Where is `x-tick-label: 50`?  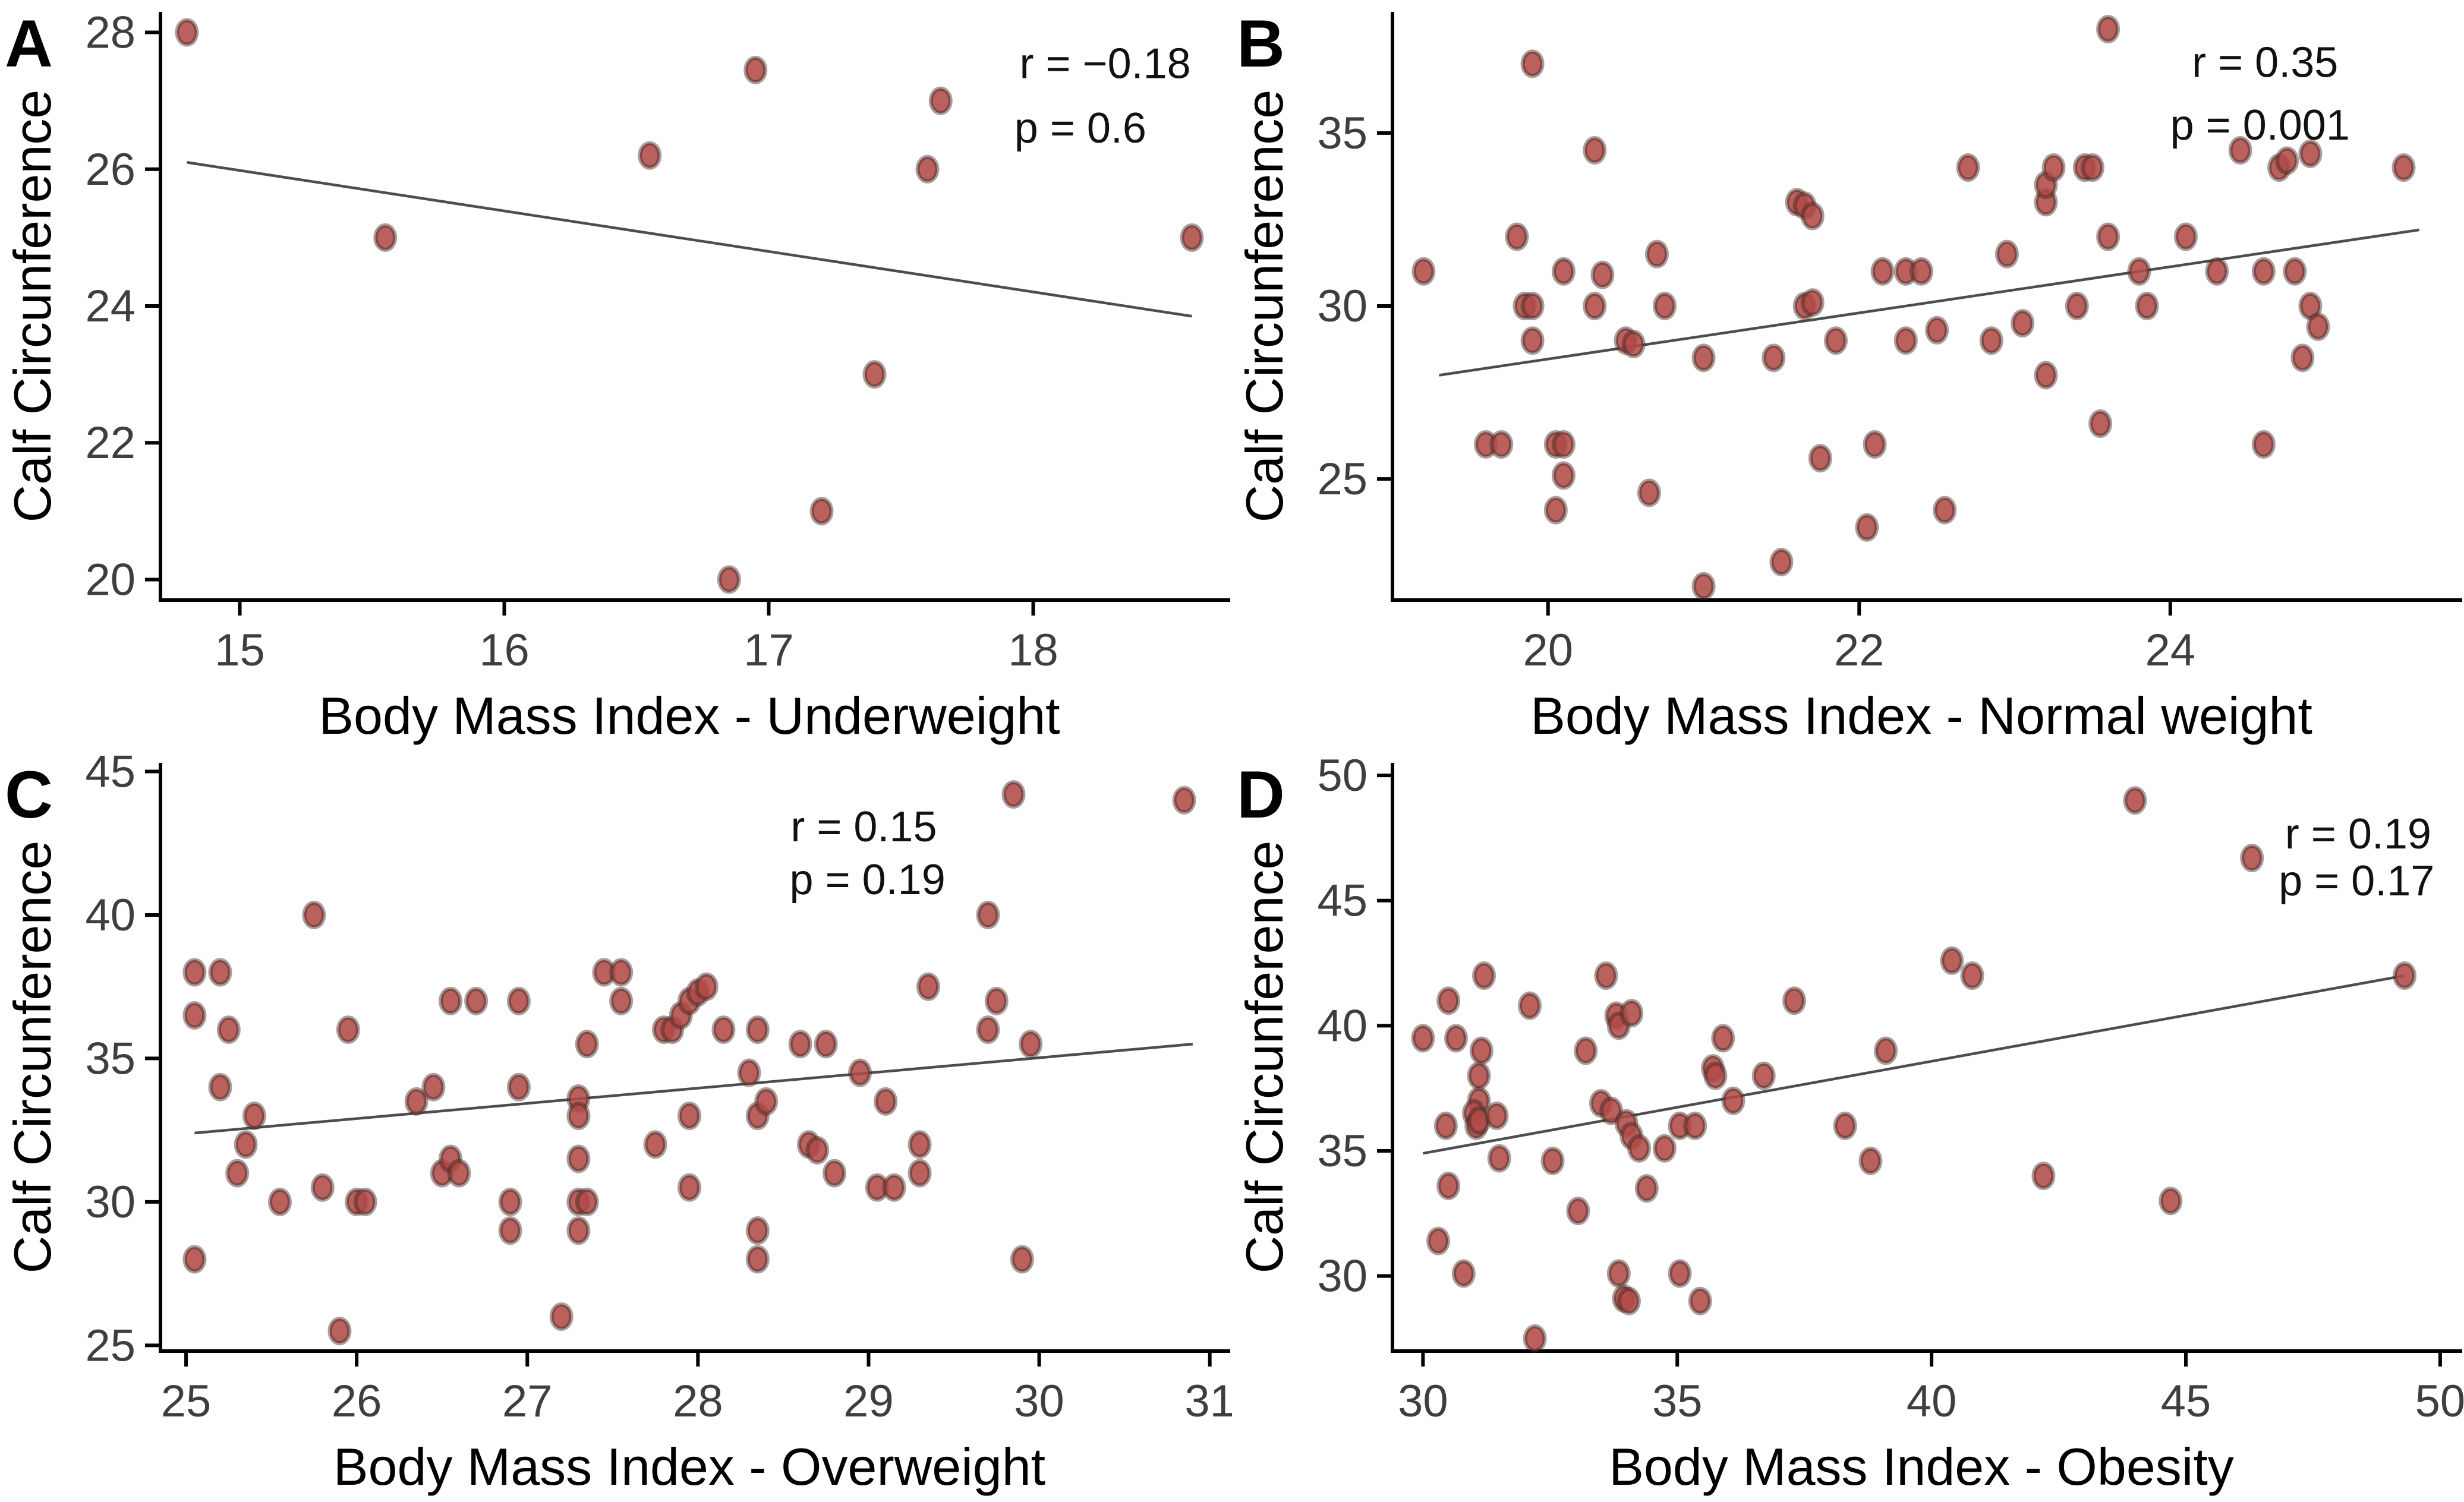
x-tick-label: 50 is located at coordinates (2439, 1401).